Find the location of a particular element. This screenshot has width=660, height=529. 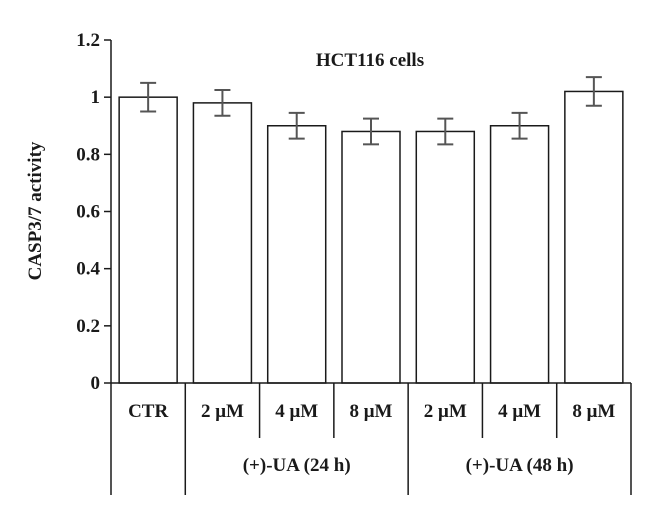

y-tick-label: 1 is located at coordinates (96, 97).